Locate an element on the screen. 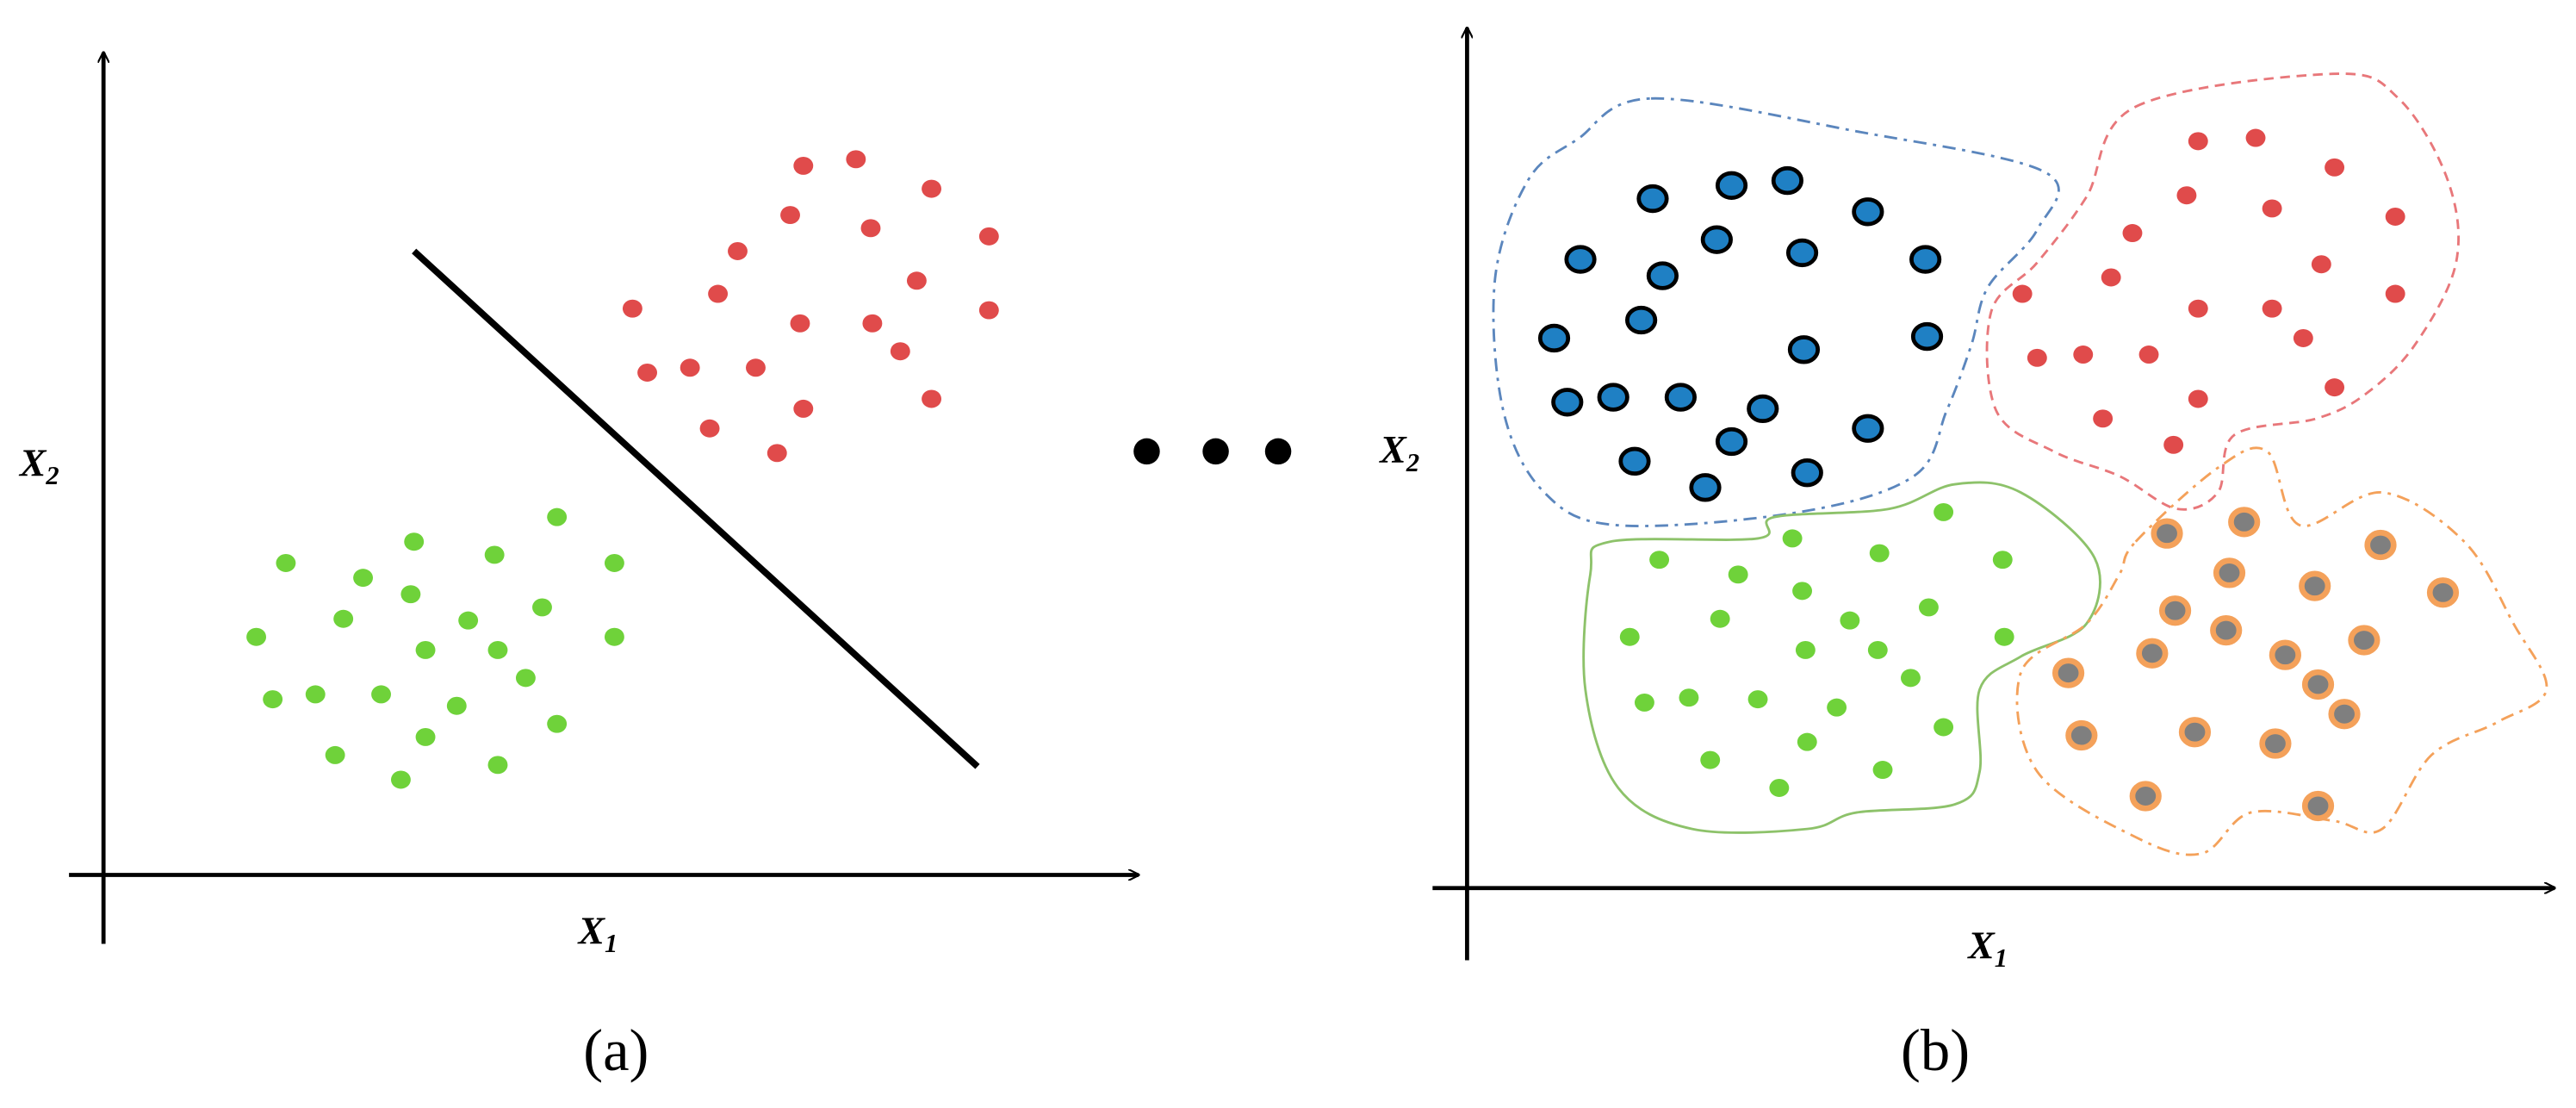  decision-boundary is located at coordinates (696, 508).